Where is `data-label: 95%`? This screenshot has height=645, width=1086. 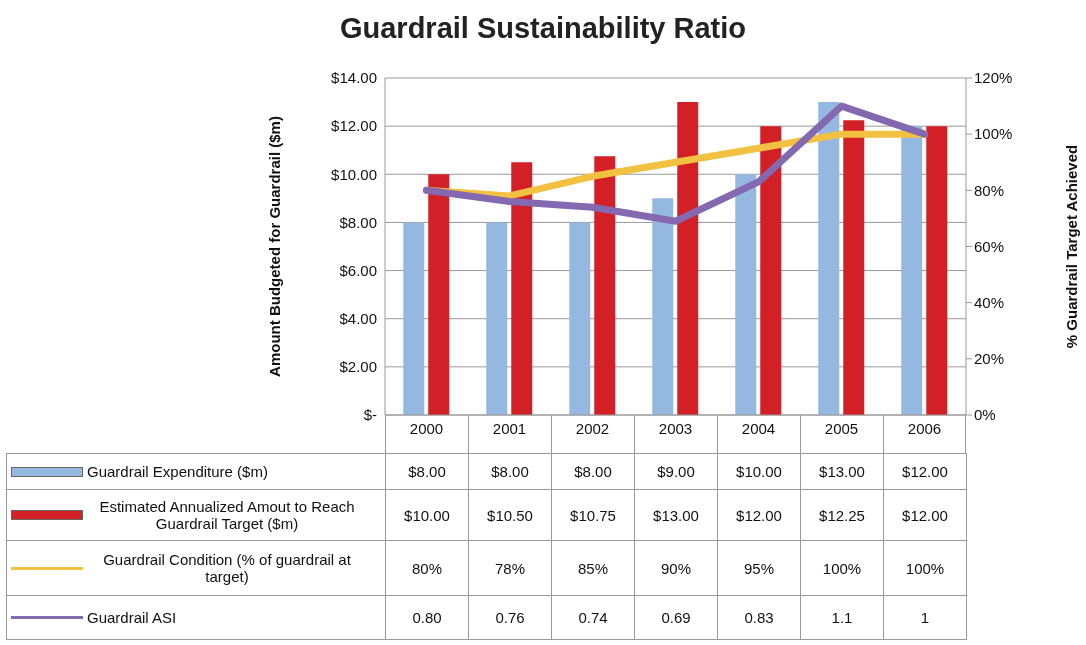 data-label: 95% is located at coordinates (759, 568).